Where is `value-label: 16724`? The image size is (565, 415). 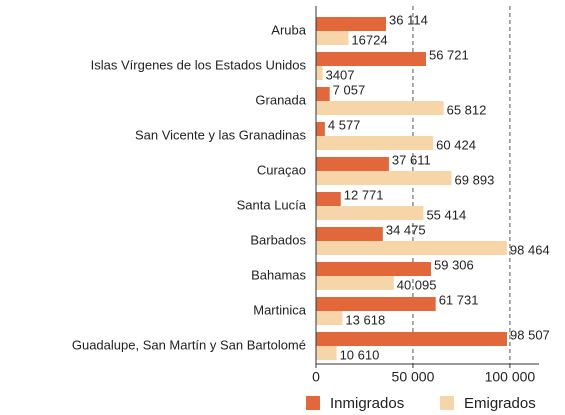 value-label: 16724 is located at coordinates (369, 39).